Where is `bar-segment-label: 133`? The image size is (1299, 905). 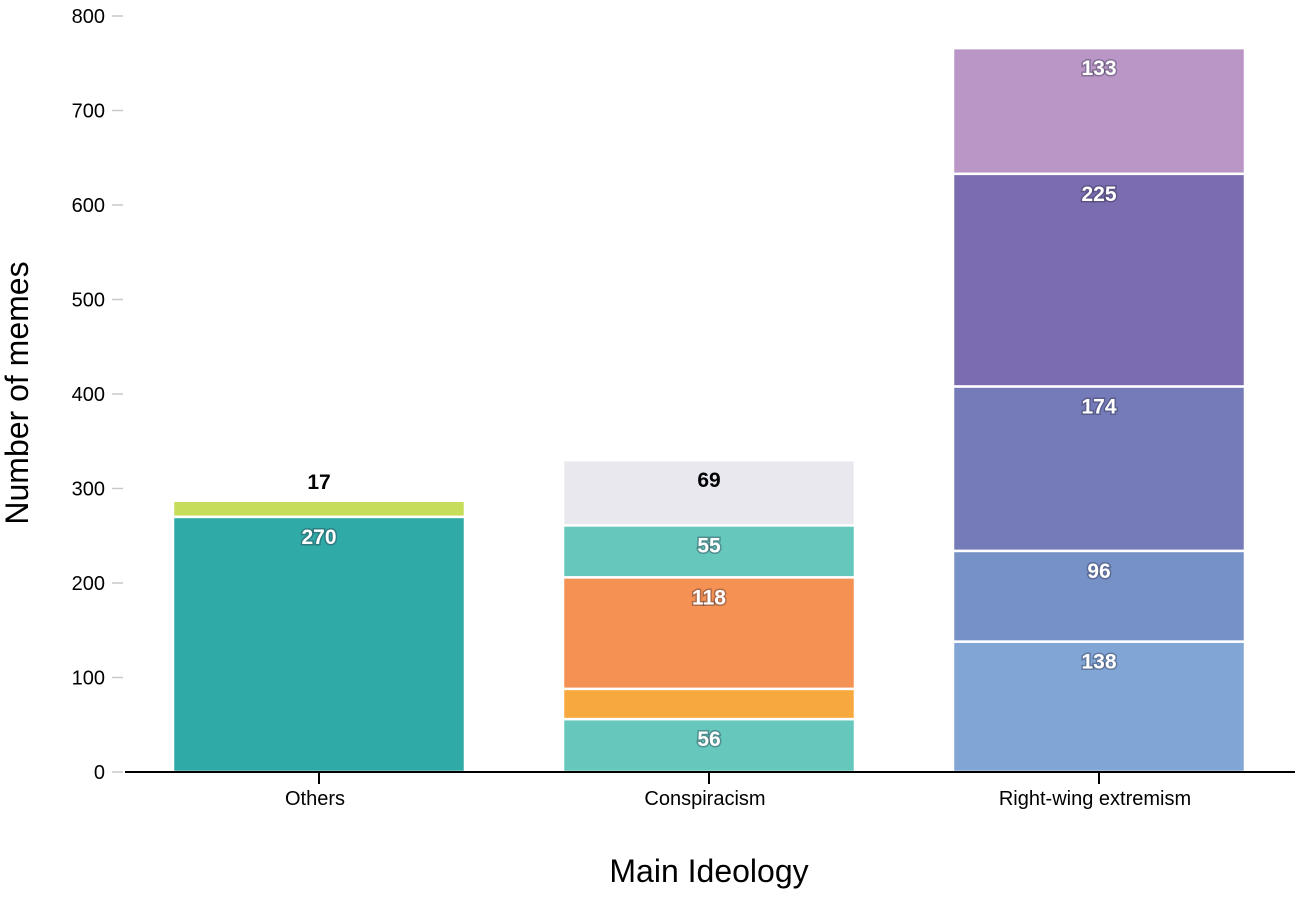 bar-segment-label: 133 is located at coordinates (1098, 68).